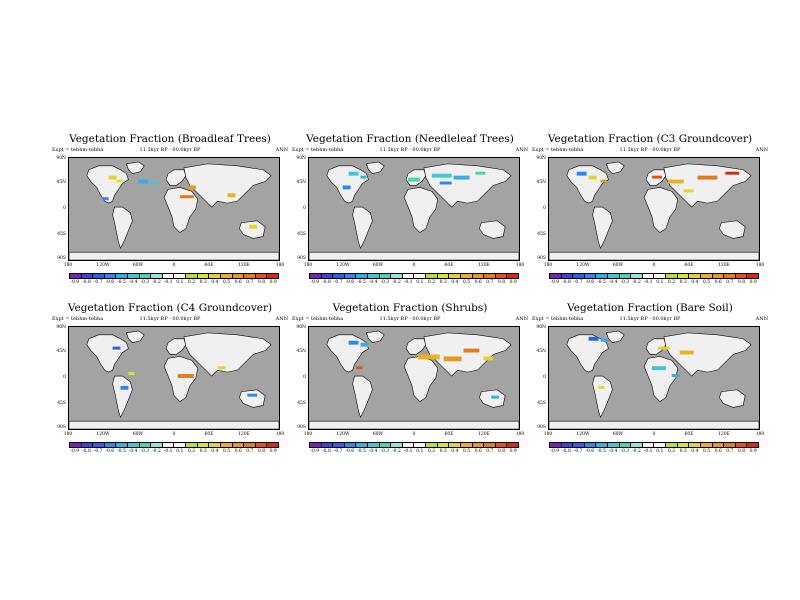 This screenshot has width=800, height=600. I want to click on colorbar-label: 0.3, so click(443, 451).